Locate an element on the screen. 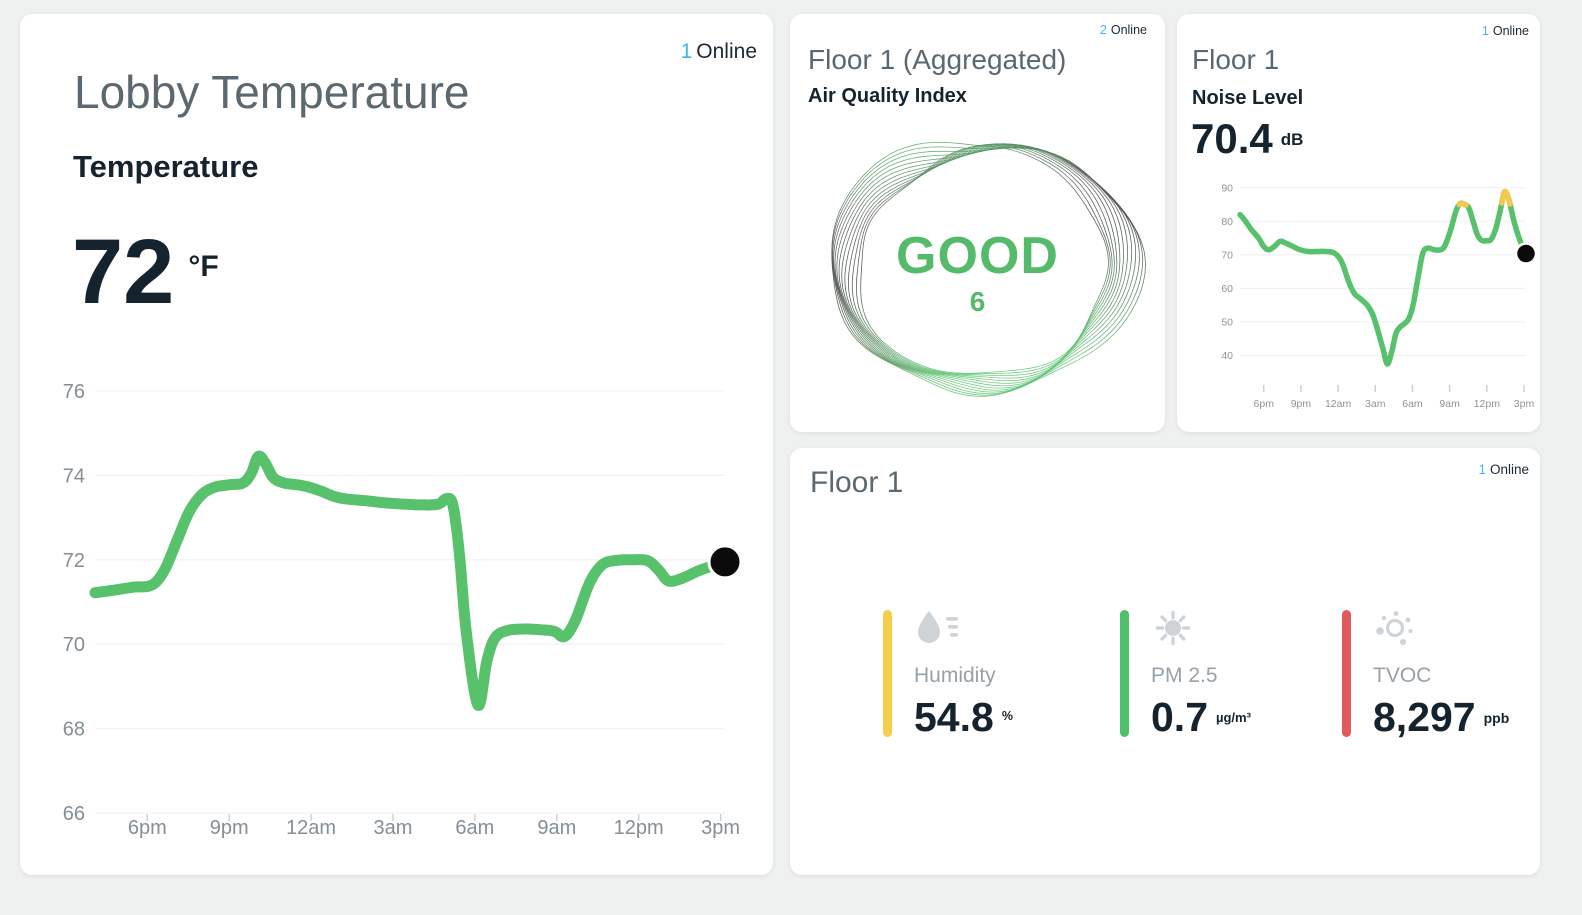 The width and height of the screenshot is (1582, 915). svg-text: 66 is located at coordinates (74, 814).